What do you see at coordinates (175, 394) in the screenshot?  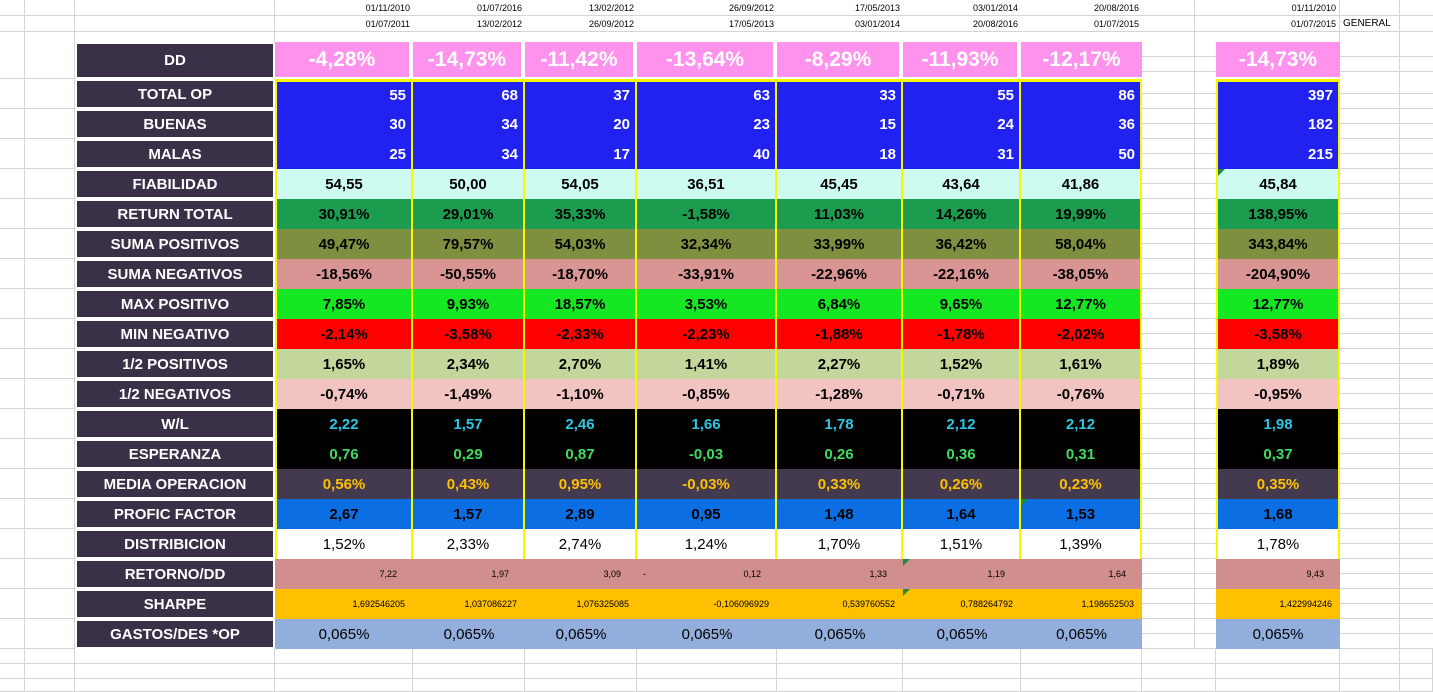 I see `row-label-1-2-negativos: 1/2 NEGATIVOS` at bounding box center [175, 394].